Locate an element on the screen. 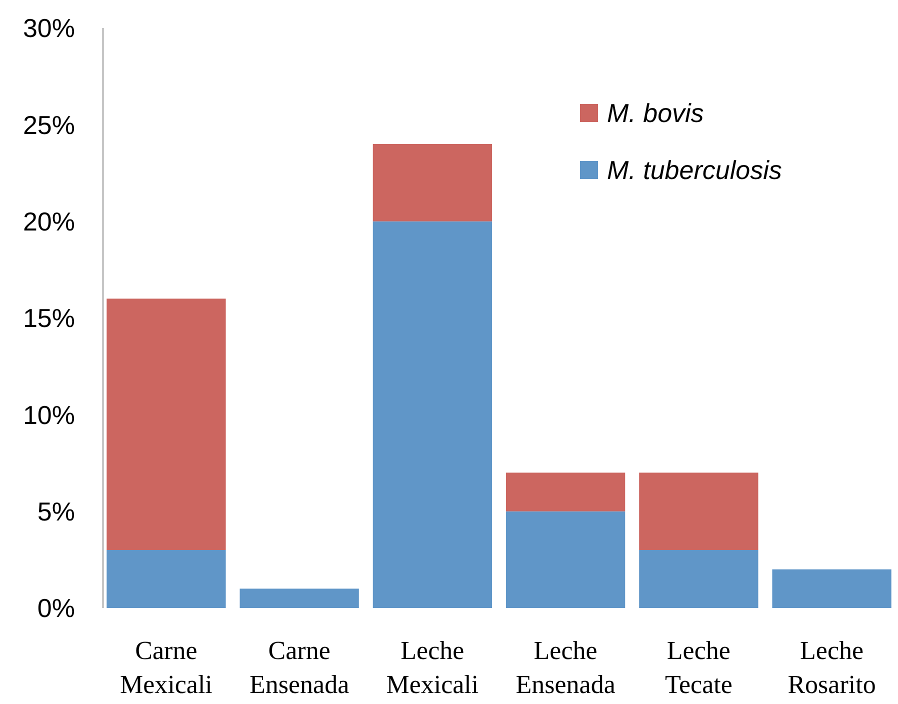  x-tick-label: Carne Mexicali is located at coordinates (166, 667).